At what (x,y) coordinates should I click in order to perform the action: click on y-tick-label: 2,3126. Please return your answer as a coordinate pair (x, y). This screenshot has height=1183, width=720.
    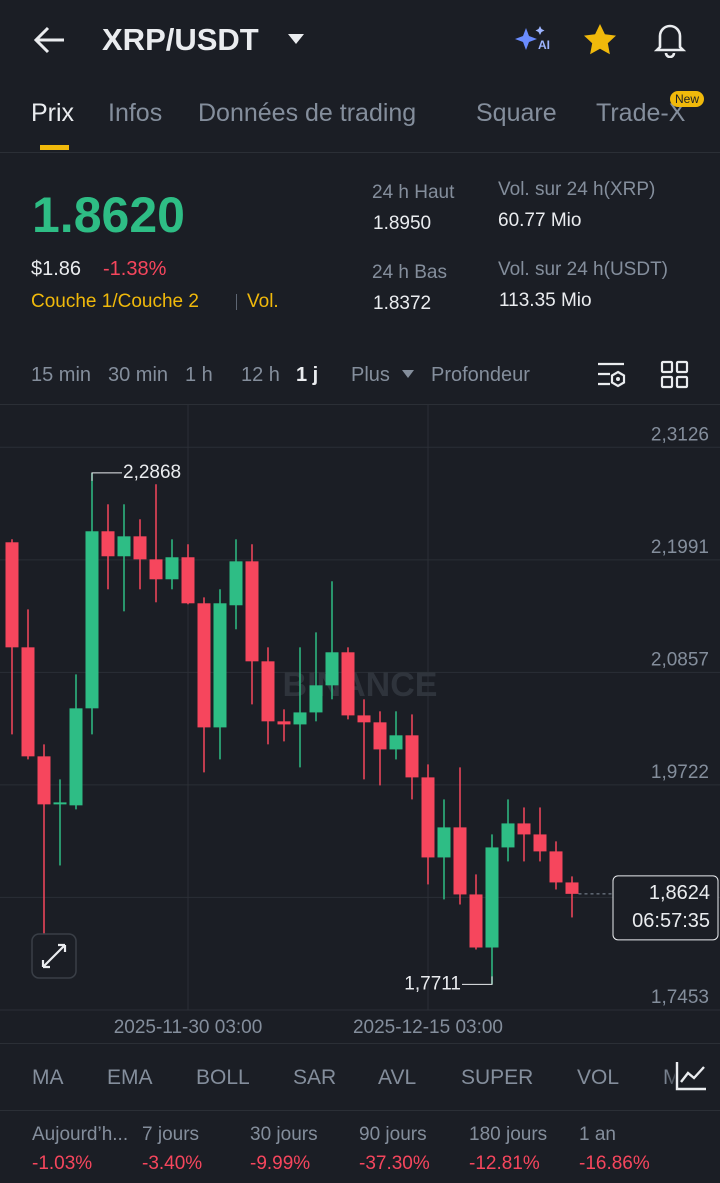
    Looking at the image, I should click on (680, 434).